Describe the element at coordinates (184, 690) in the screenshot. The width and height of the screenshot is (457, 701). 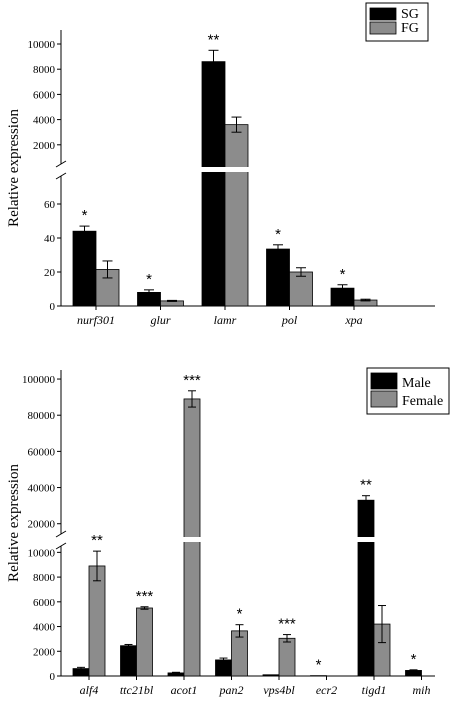
I see `x-tick-label: acot1` at that location.